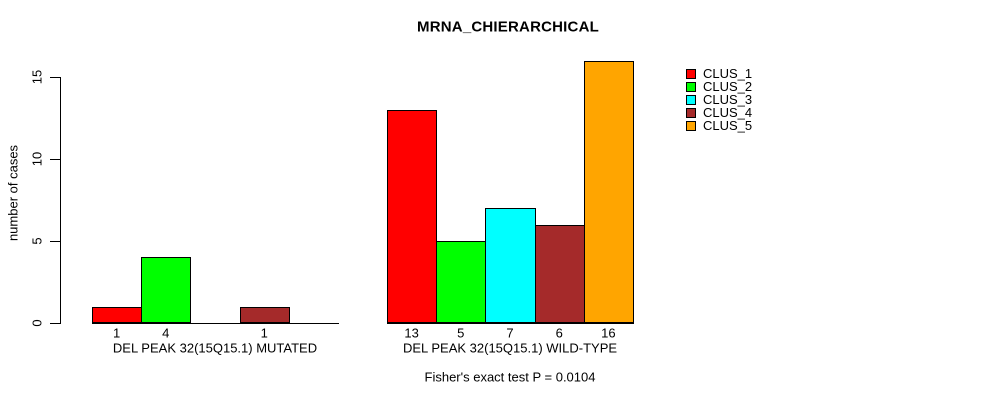 This screenshot has height=400, width=990. What do you see at coordinates (608, 333) in the screenshot?
I see `bar-value-label: 16` at bounding box center [608, 333].